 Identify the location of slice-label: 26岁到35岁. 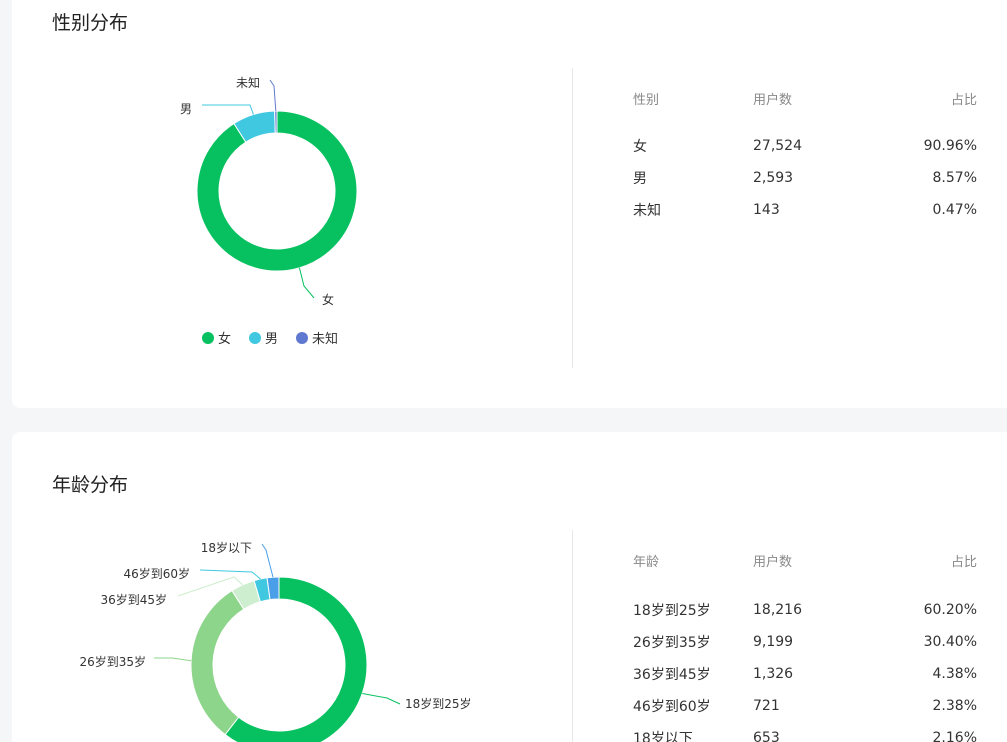
(112, 661).